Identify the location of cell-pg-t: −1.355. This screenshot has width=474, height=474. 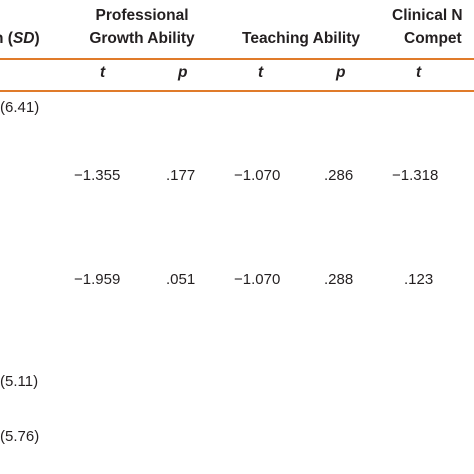
(97, 175).